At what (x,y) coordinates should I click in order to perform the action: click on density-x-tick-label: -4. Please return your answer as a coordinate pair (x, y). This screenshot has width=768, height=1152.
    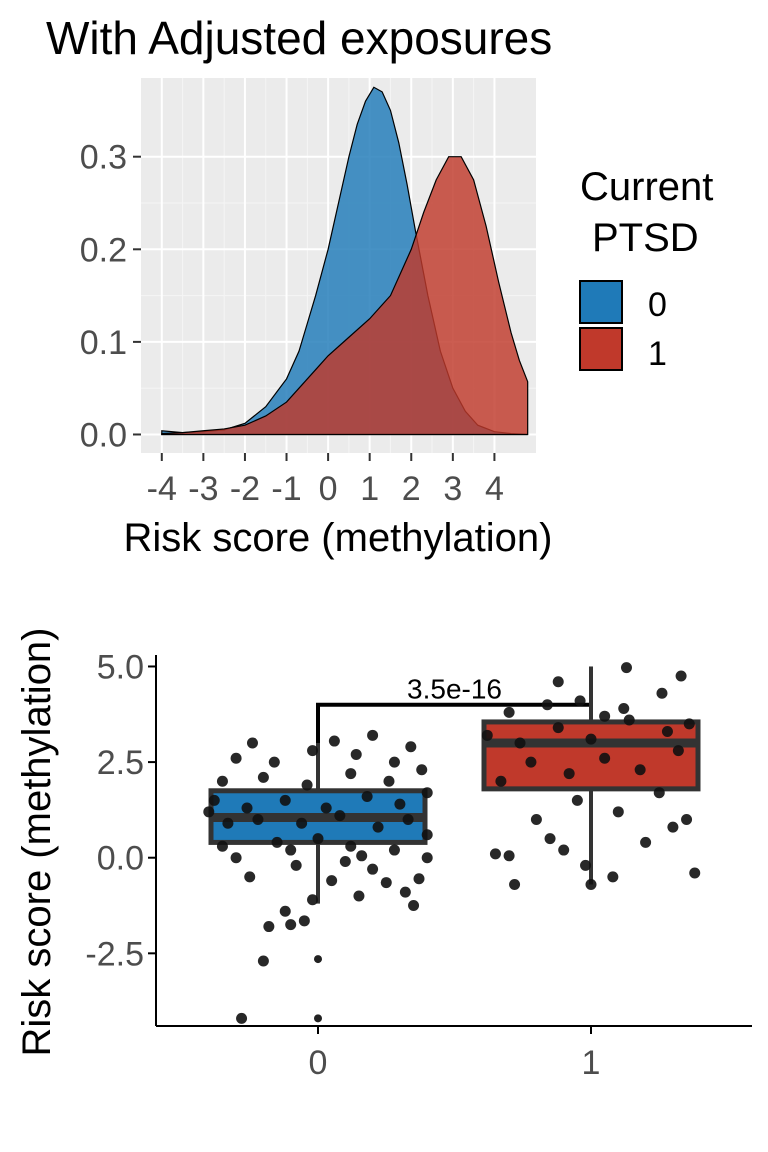
    Looking at the image, I should click on (162, 489).